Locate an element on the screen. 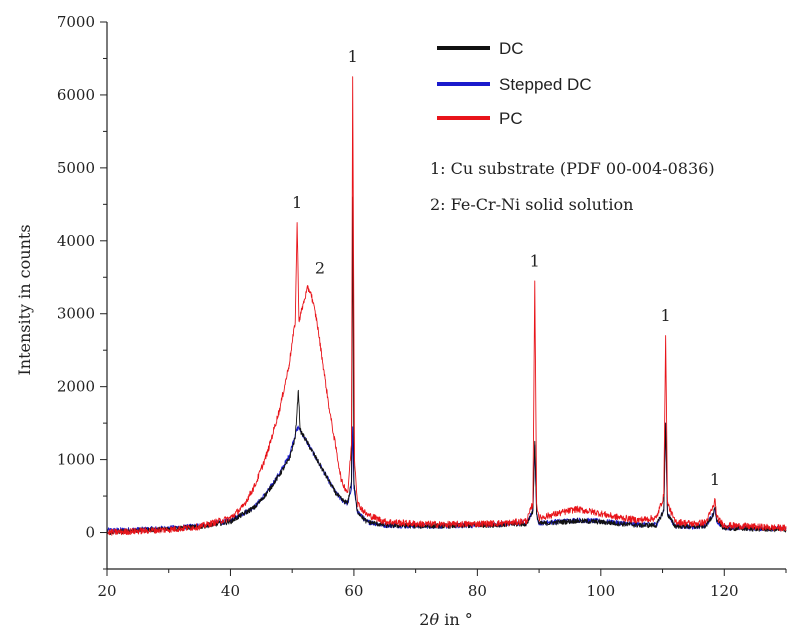  y-tick-label: 5000 is located at coordinates (76, 168).